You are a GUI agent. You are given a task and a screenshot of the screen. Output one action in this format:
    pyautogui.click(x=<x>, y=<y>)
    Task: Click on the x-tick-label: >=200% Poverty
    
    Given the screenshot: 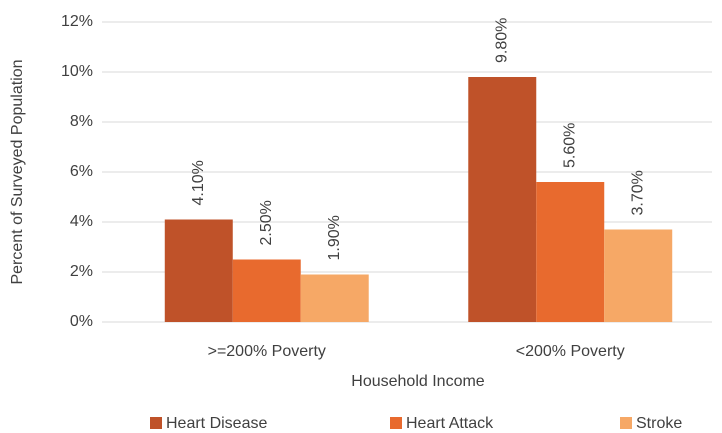 What is the action you would take?
    pyautogui.click(x=267, y=351)
    